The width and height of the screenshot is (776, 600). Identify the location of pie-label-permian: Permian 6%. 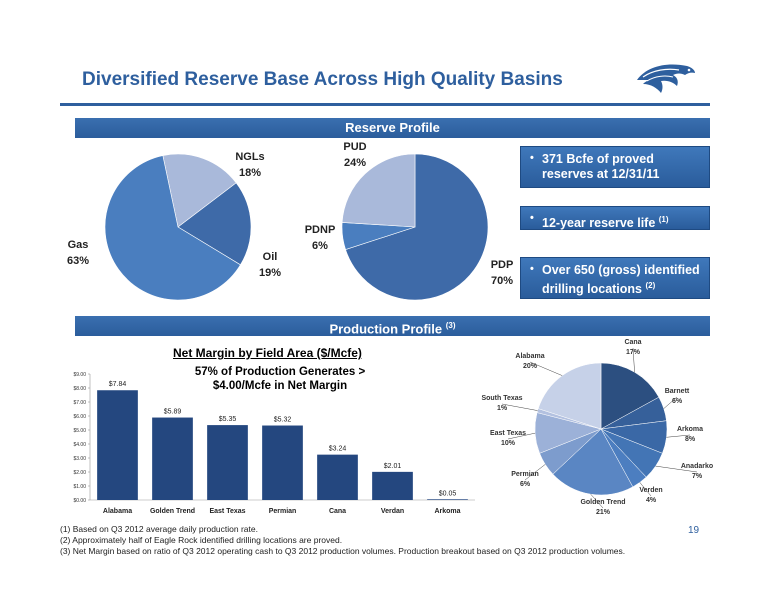
(525, 479).